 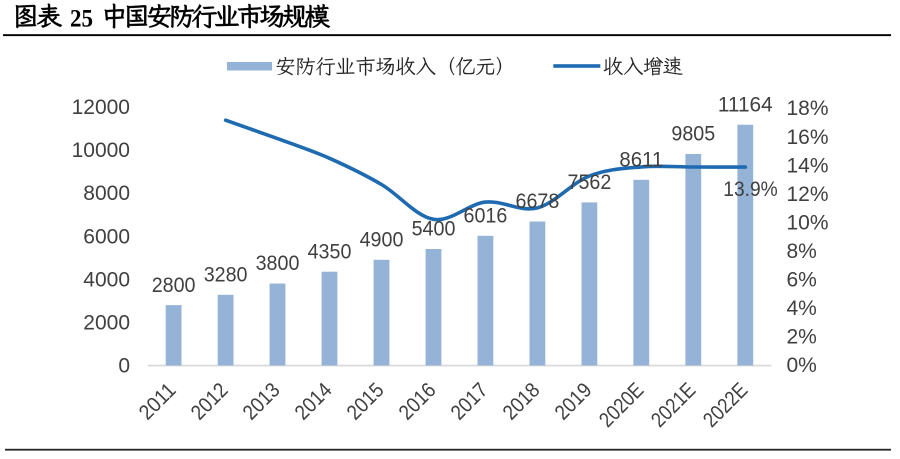 I want to click on svg-text: 6000, so click(x=106, y=236).